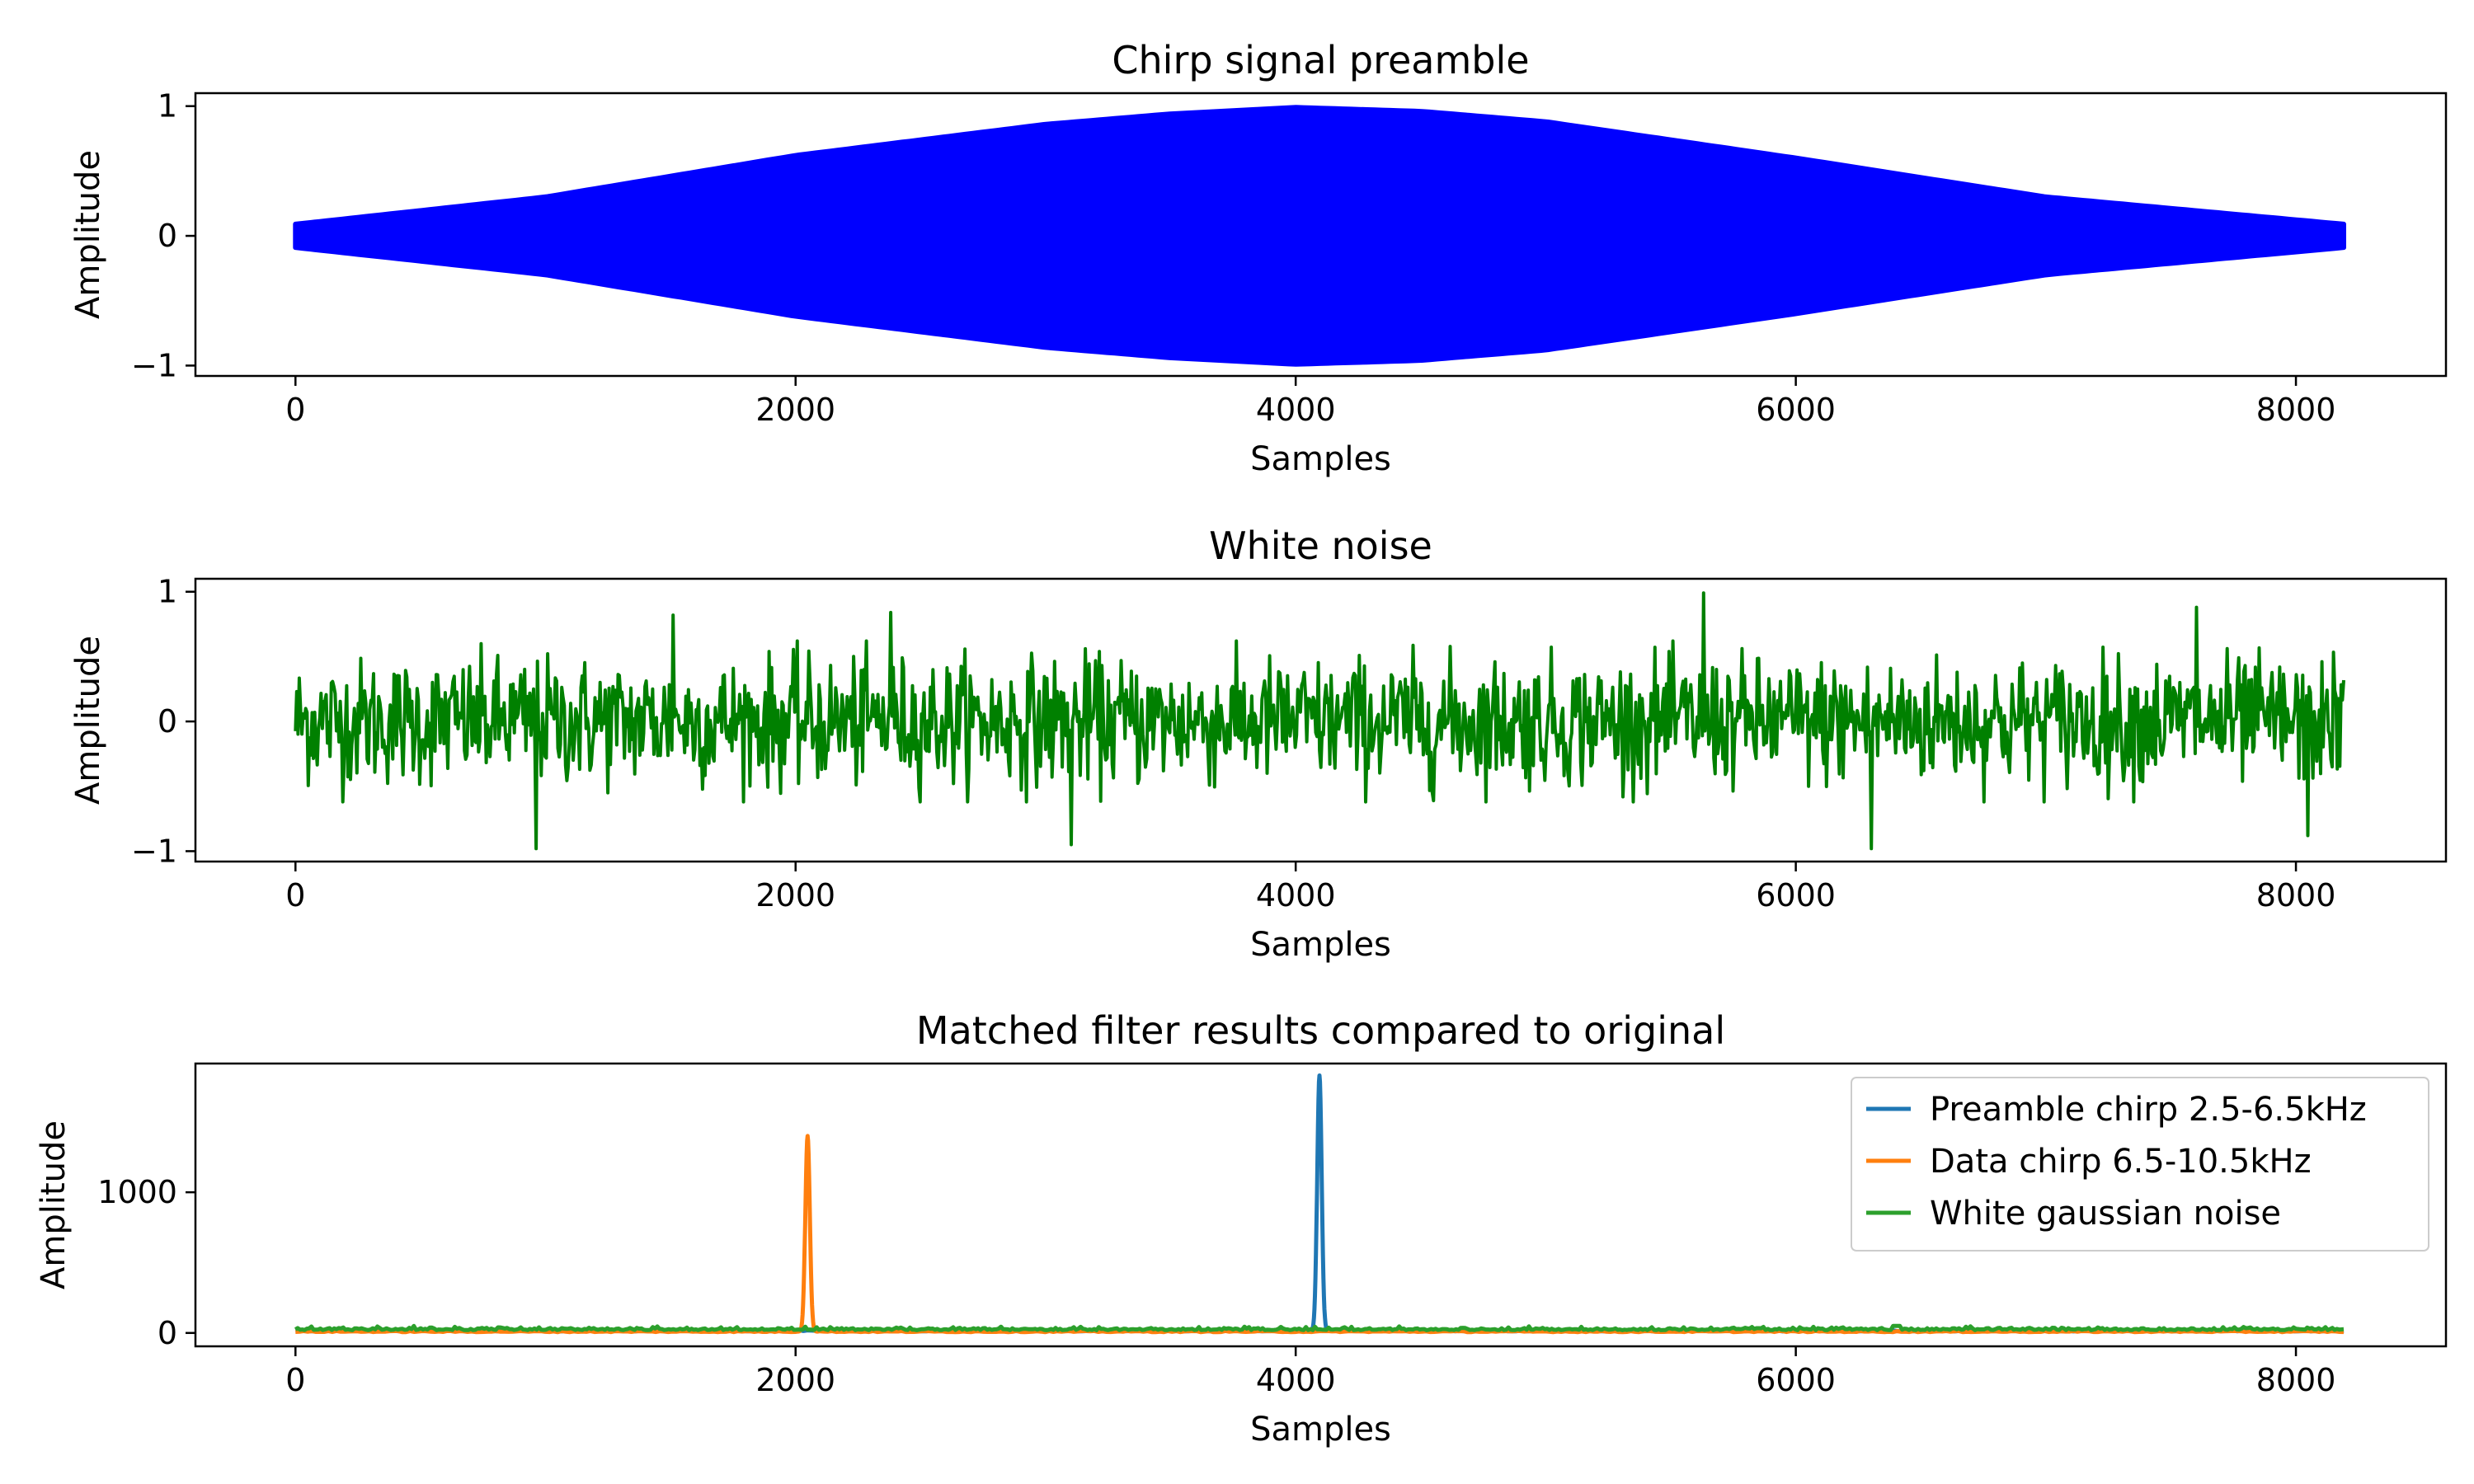 Image resolution: width=2474 pixels, height=1484 pixels. What do you see at coordinates (137, 1192) in the screenshot?
I see `y-tick-label: 1000` at bounding box center [137, 1192].